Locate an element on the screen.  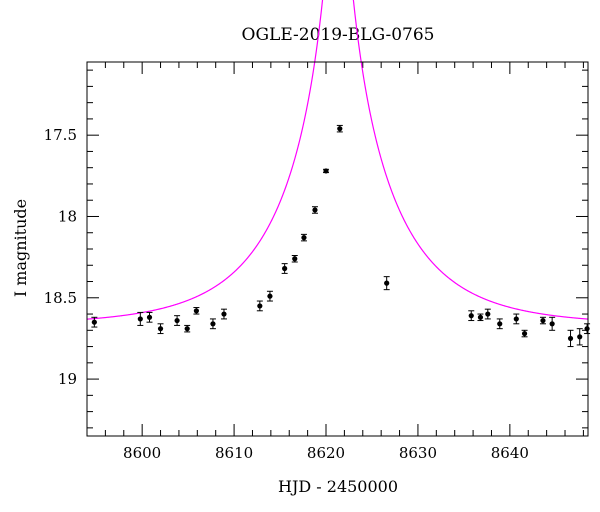
y-tick-label: 18 is located at coordinates (67, 216).